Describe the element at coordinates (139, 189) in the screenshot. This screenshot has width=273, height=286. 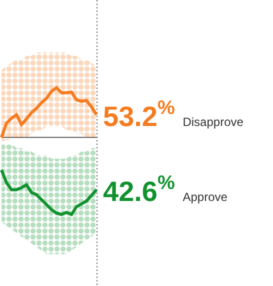
I see `data-label: 42.6$^{%}$` at that location.